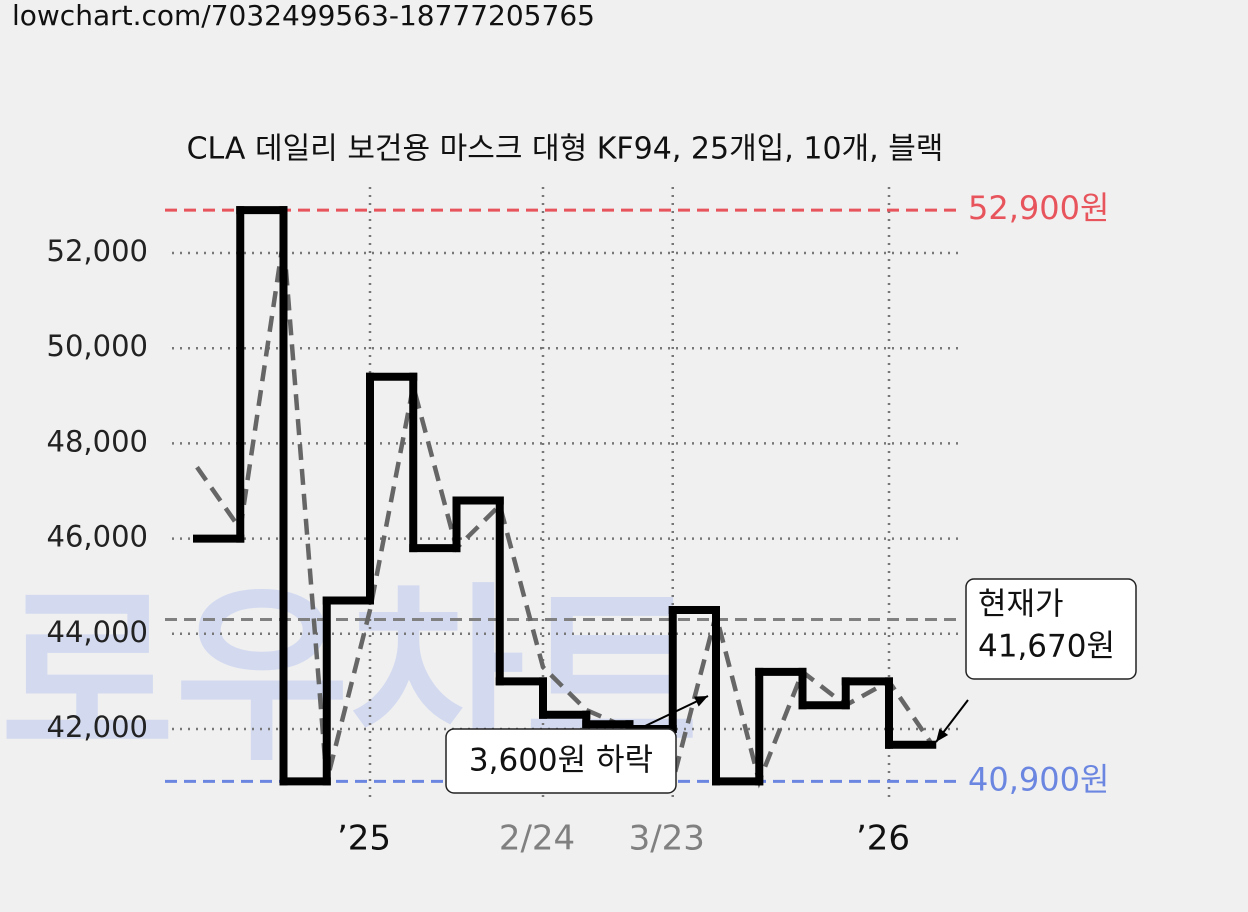 The width and height of the screenshot is (1248, 912). I want to click on source-url: lowchart.com/7032499563-18777205765, so click(303, 16).